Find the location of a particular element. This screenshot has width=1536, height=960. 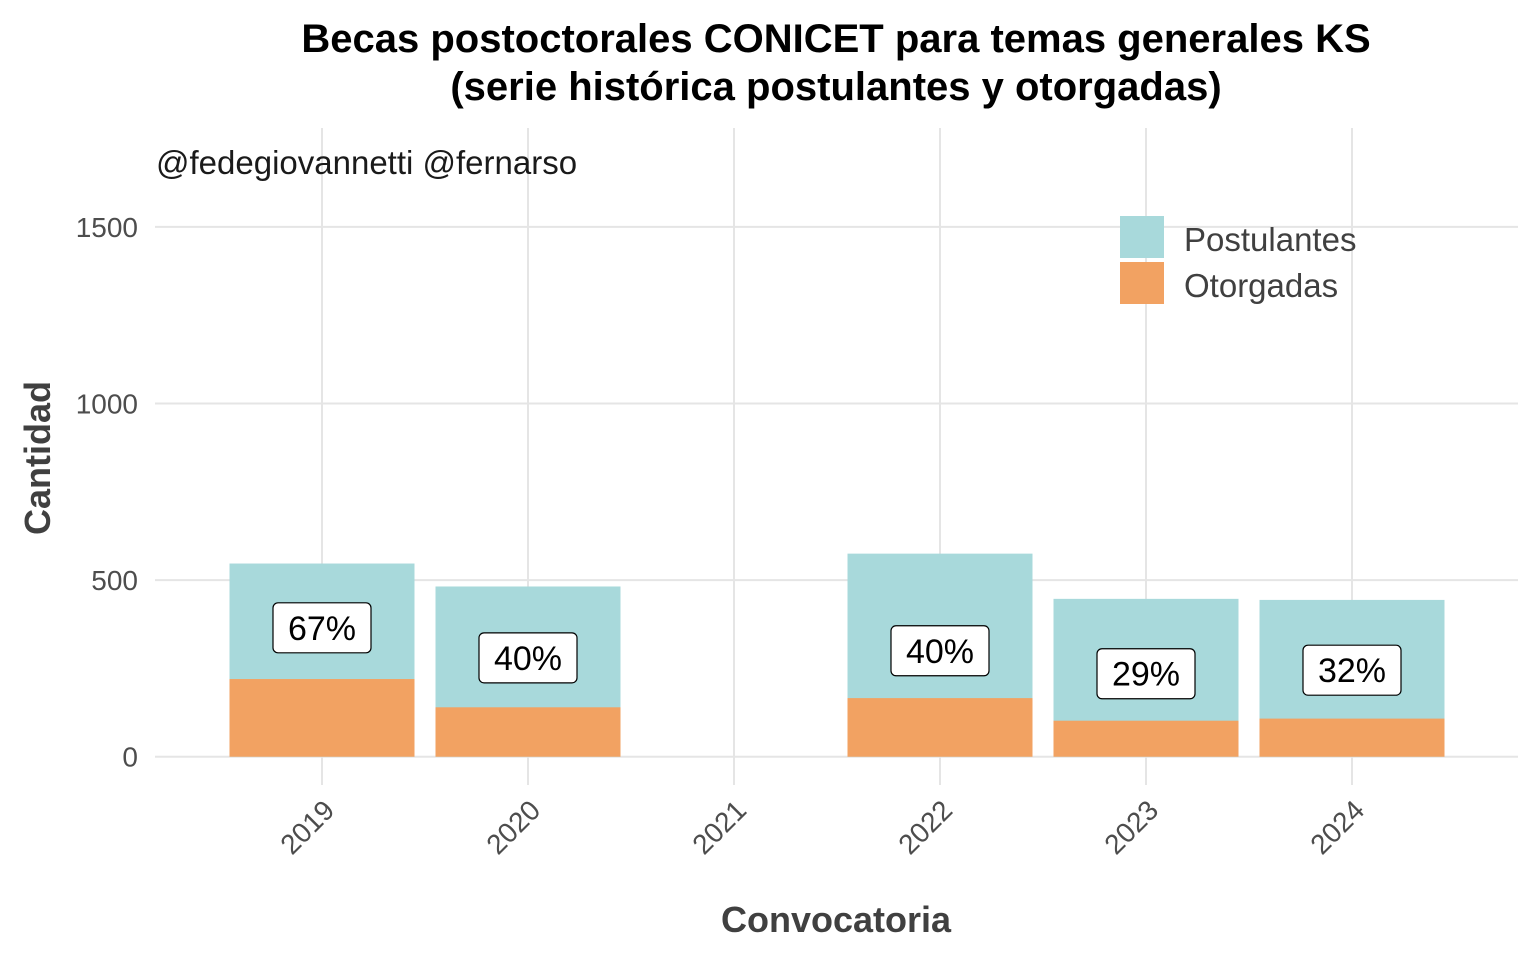

percent-labels: 67% 40% 40% 29% 32% is located at coordinates (837, 651).